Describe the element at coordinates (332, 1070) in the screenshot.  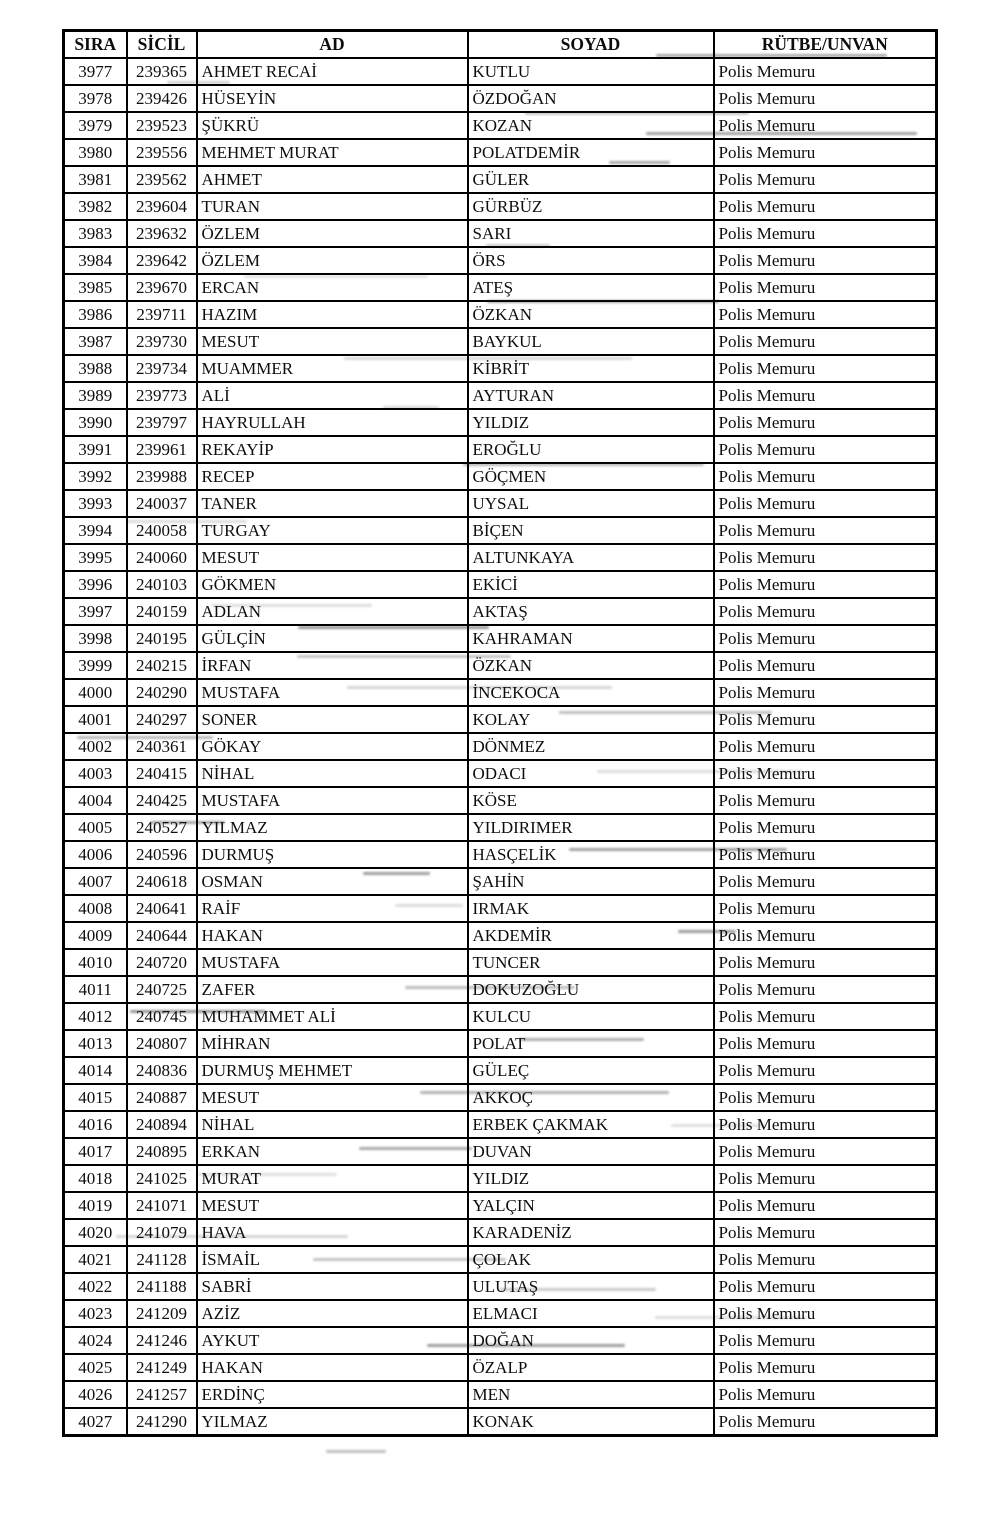
I see `cell-ad: DURMUŞ MEHMET` at that location.